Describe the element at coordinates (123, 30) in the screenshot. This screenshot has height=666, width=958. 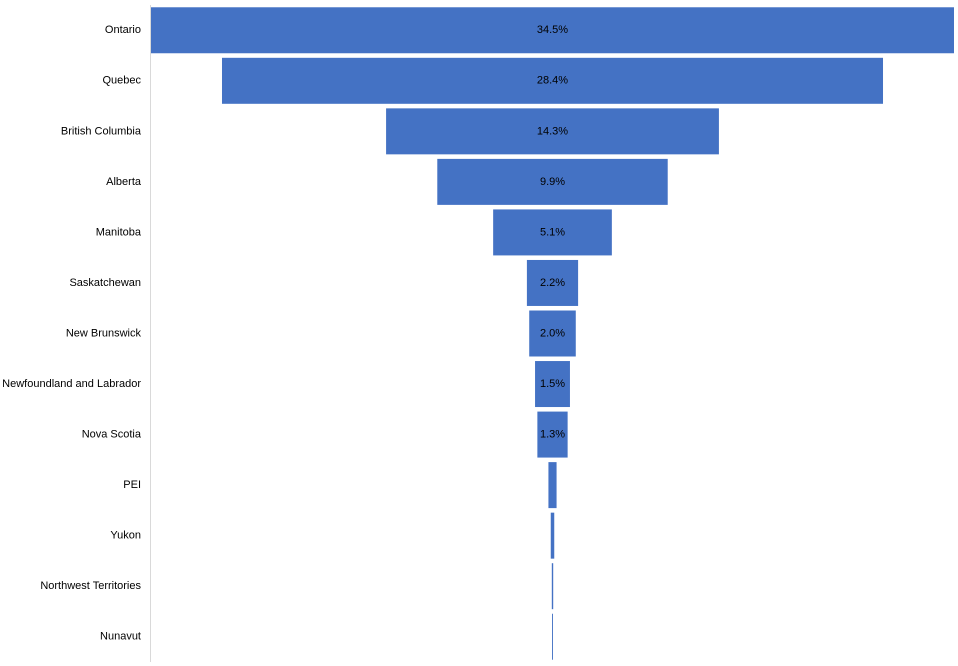
I see `y-tick-label: Ontario` at that location.